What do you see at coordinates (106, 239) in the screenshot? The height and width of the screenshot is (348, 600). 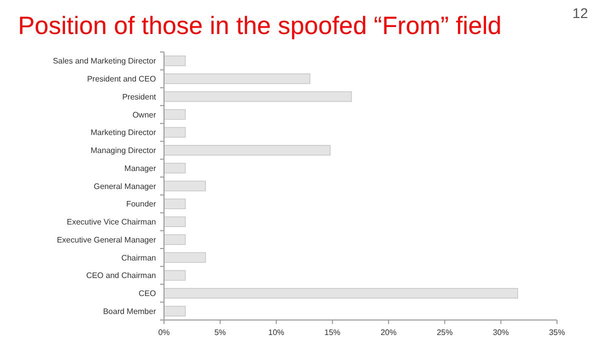 I see `y-tick-label: Executive General Manager` at bounding box center [106, 239].